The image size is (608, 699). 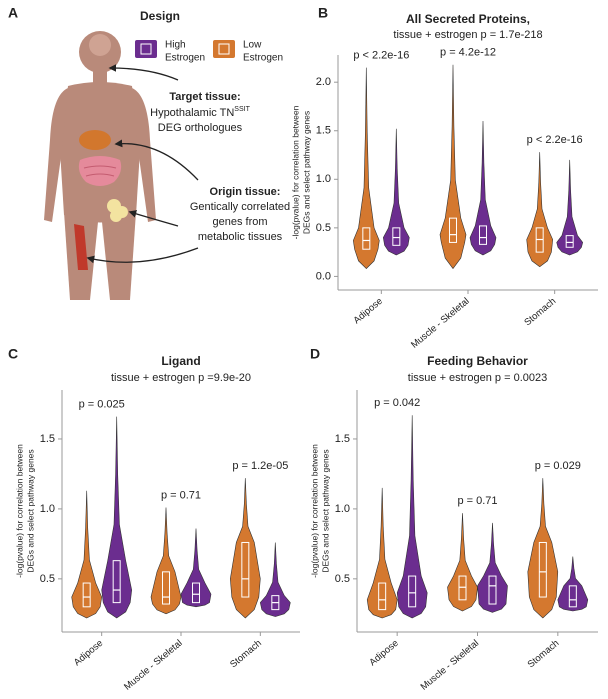 I want to click on y-tick-label: 2.0, so click(x=323, y=82).